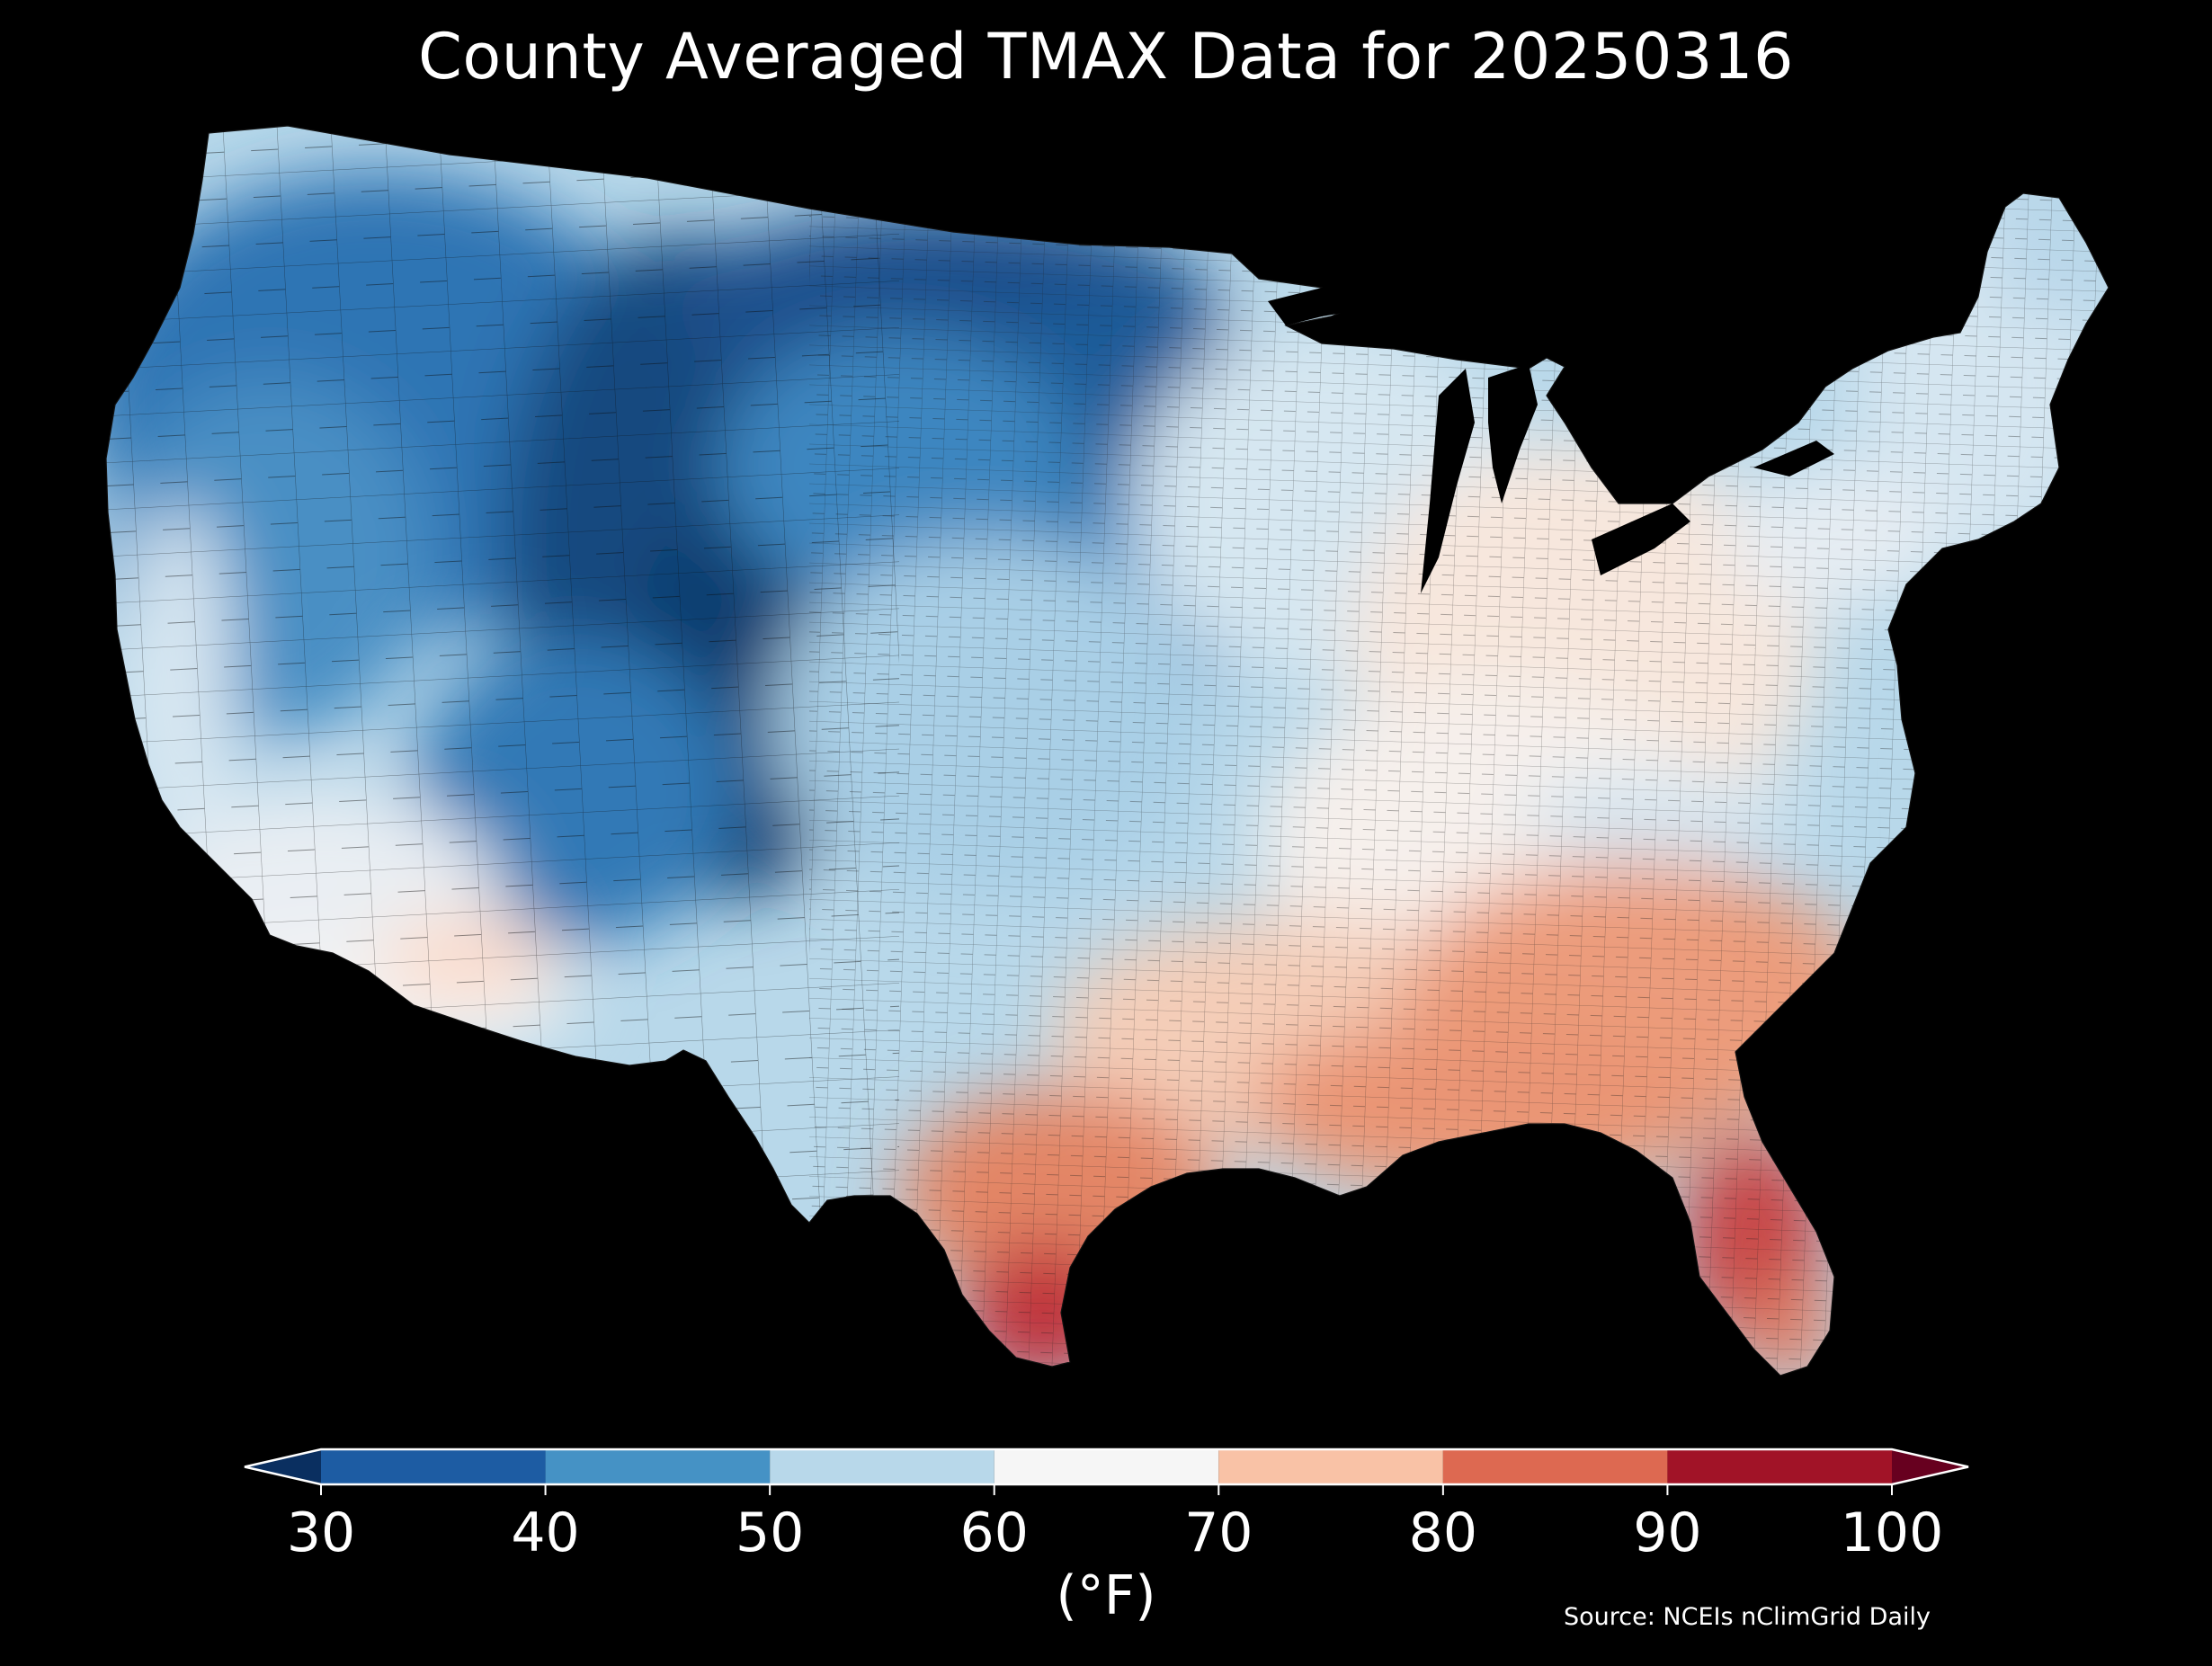 The height and width of the screenshot is (1666, 2212). I want to click on great-lakes, so click(1551, 441).